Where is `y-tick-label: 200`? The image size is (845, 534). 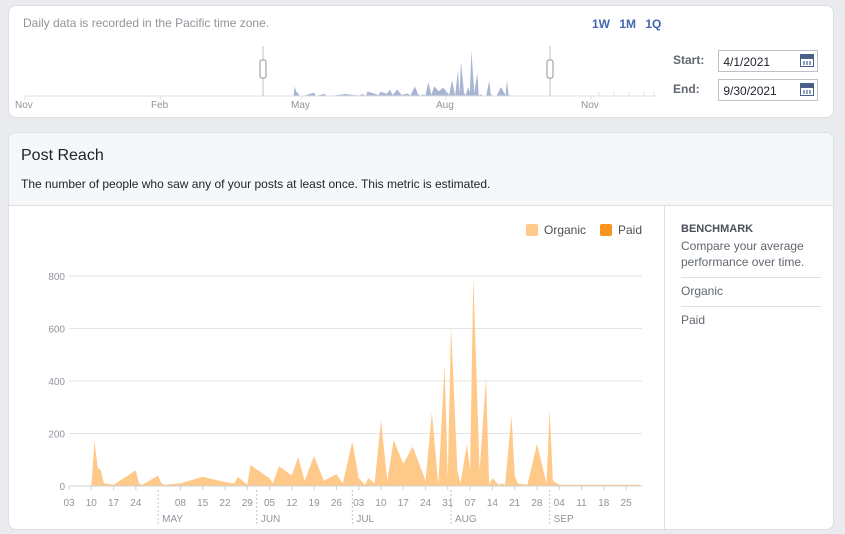
y-tick-label: 200 is located at coordinates (56, 435).